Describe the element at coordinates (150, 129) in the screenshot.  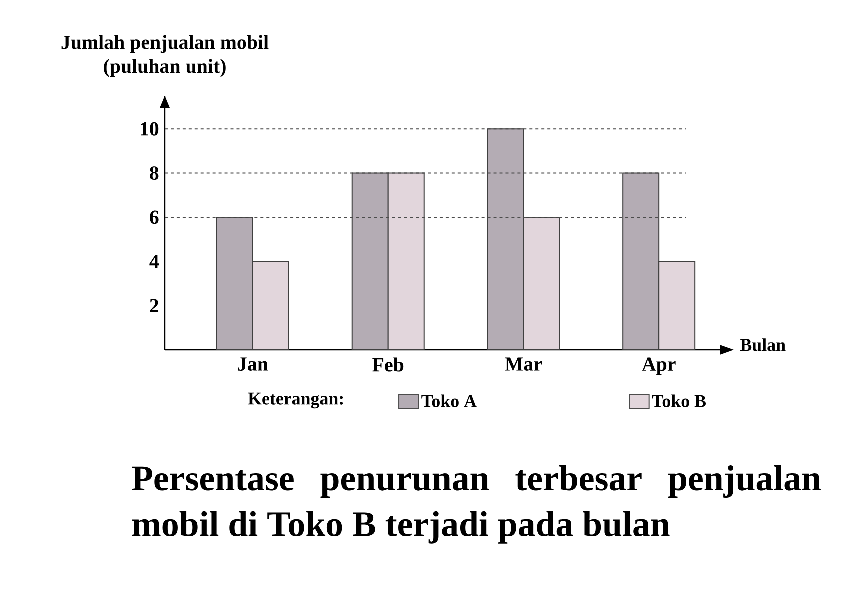
I see `y-tick-label: 10` at that location.